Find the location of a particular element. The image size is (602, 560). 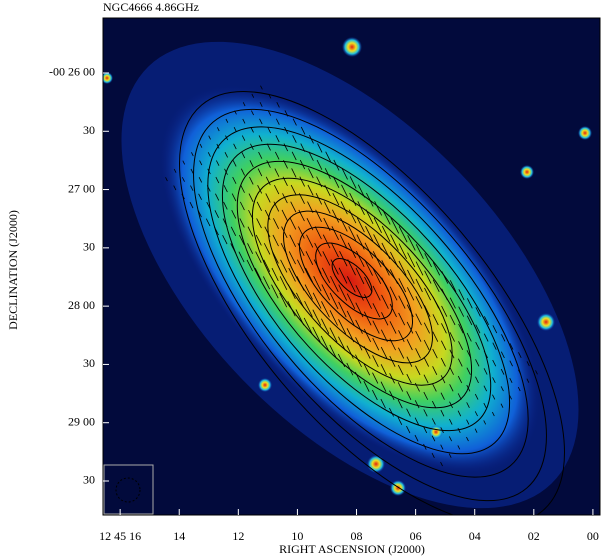

y-tick-label: 28 00 is located at coordinates (81, 305).